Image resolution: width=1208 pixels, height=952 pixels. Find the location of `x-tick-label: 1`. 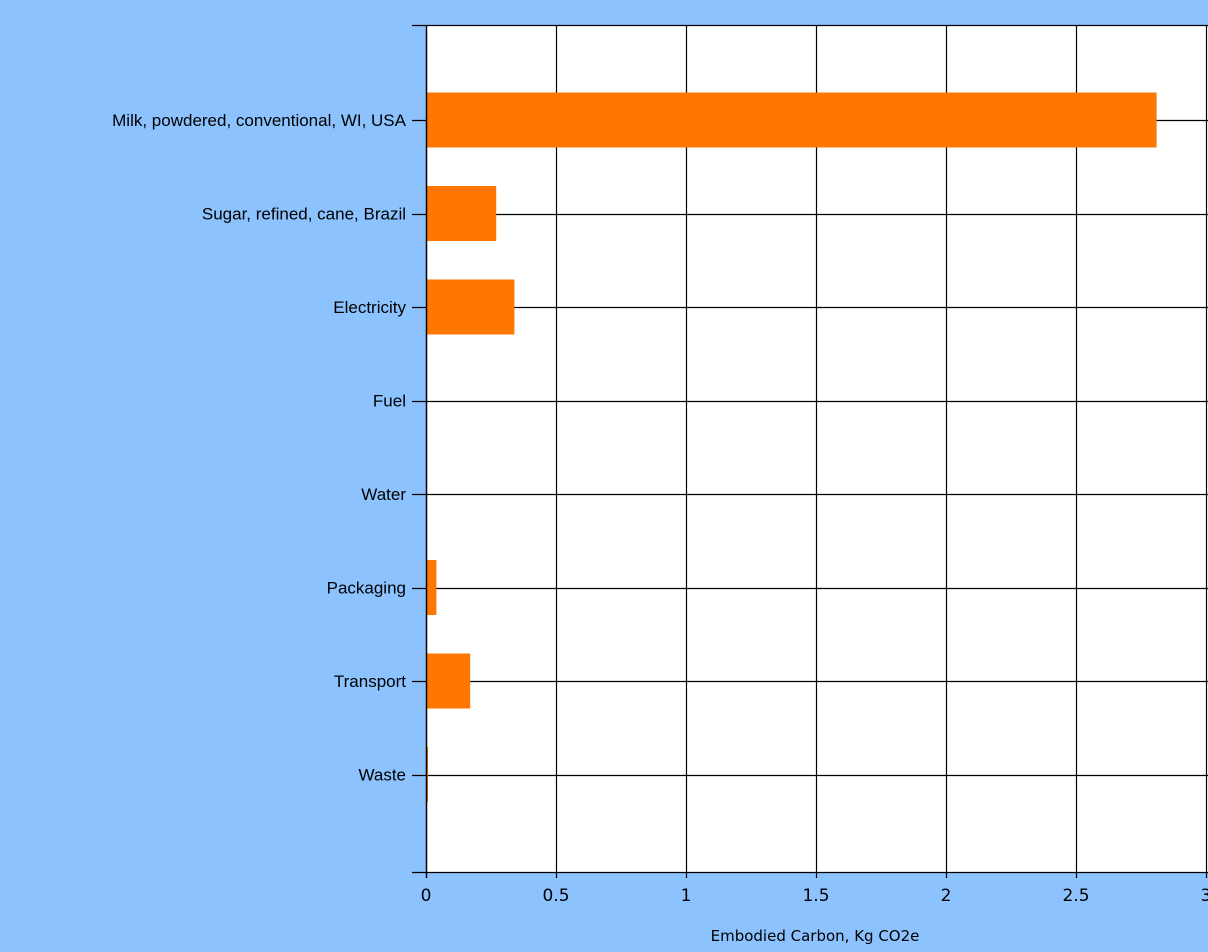

x-tick-label: 1 is located at coordinates (686, 896).